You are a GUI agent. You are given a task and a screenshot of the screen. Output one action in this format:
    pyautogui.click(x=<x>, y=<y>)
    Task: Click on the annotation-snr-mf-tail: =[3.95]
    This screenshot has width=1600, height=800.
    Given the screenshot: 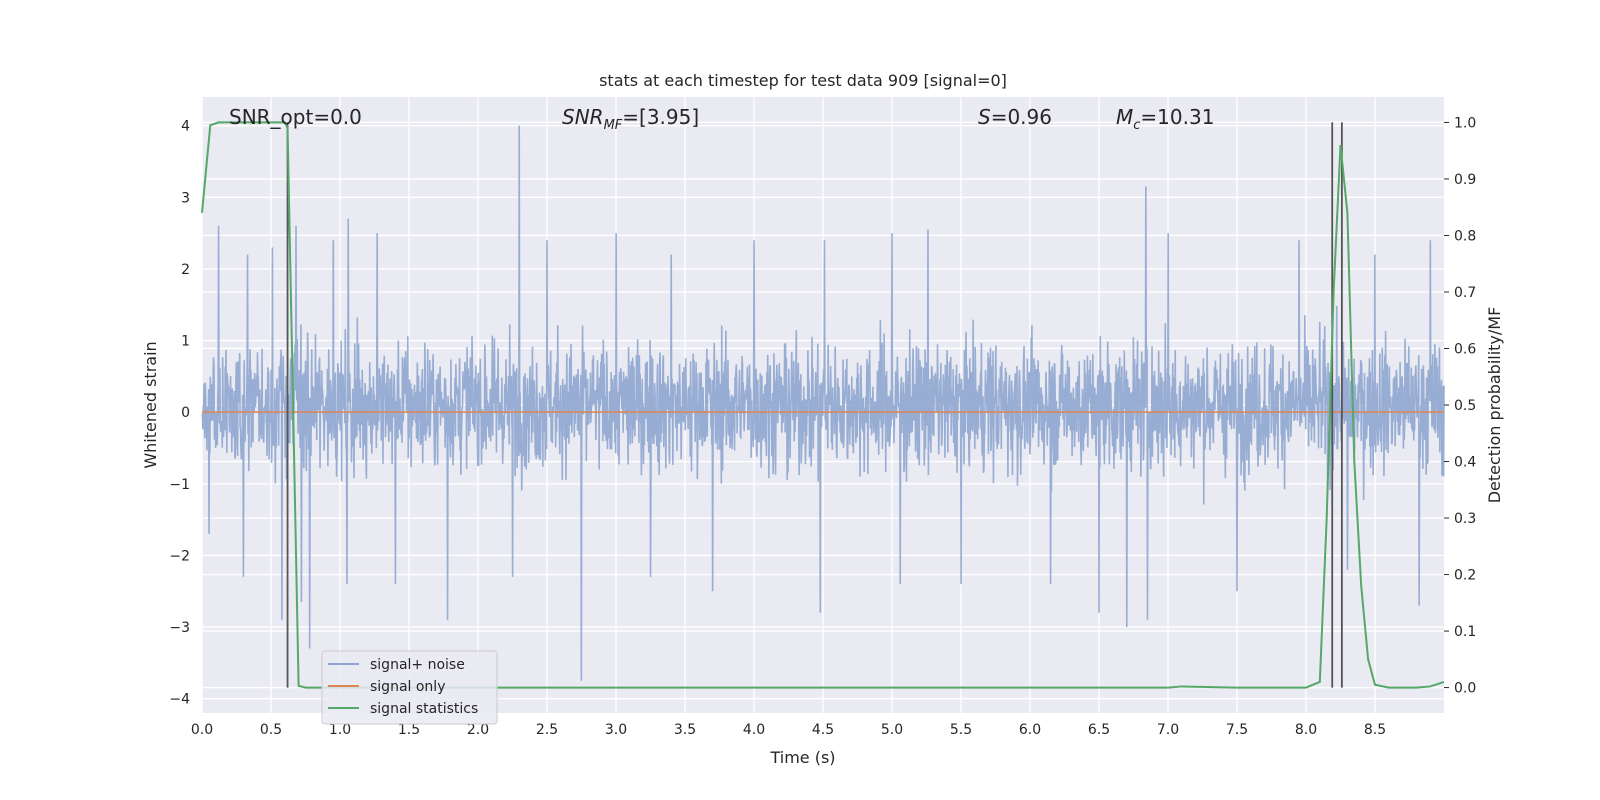 What is the action you would take?
    pyautogui.click(x=660, y=117)
    